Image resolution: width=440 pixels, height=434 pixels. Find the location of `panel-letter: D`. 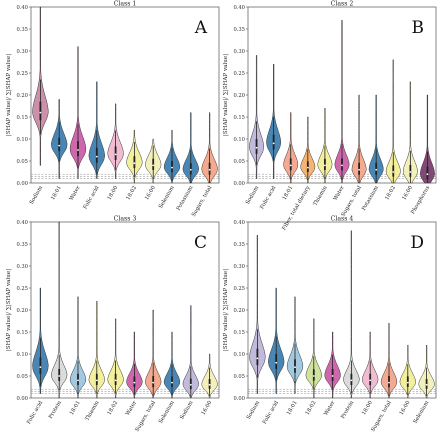

panel-letter: D is located at coordinates (417, 243).